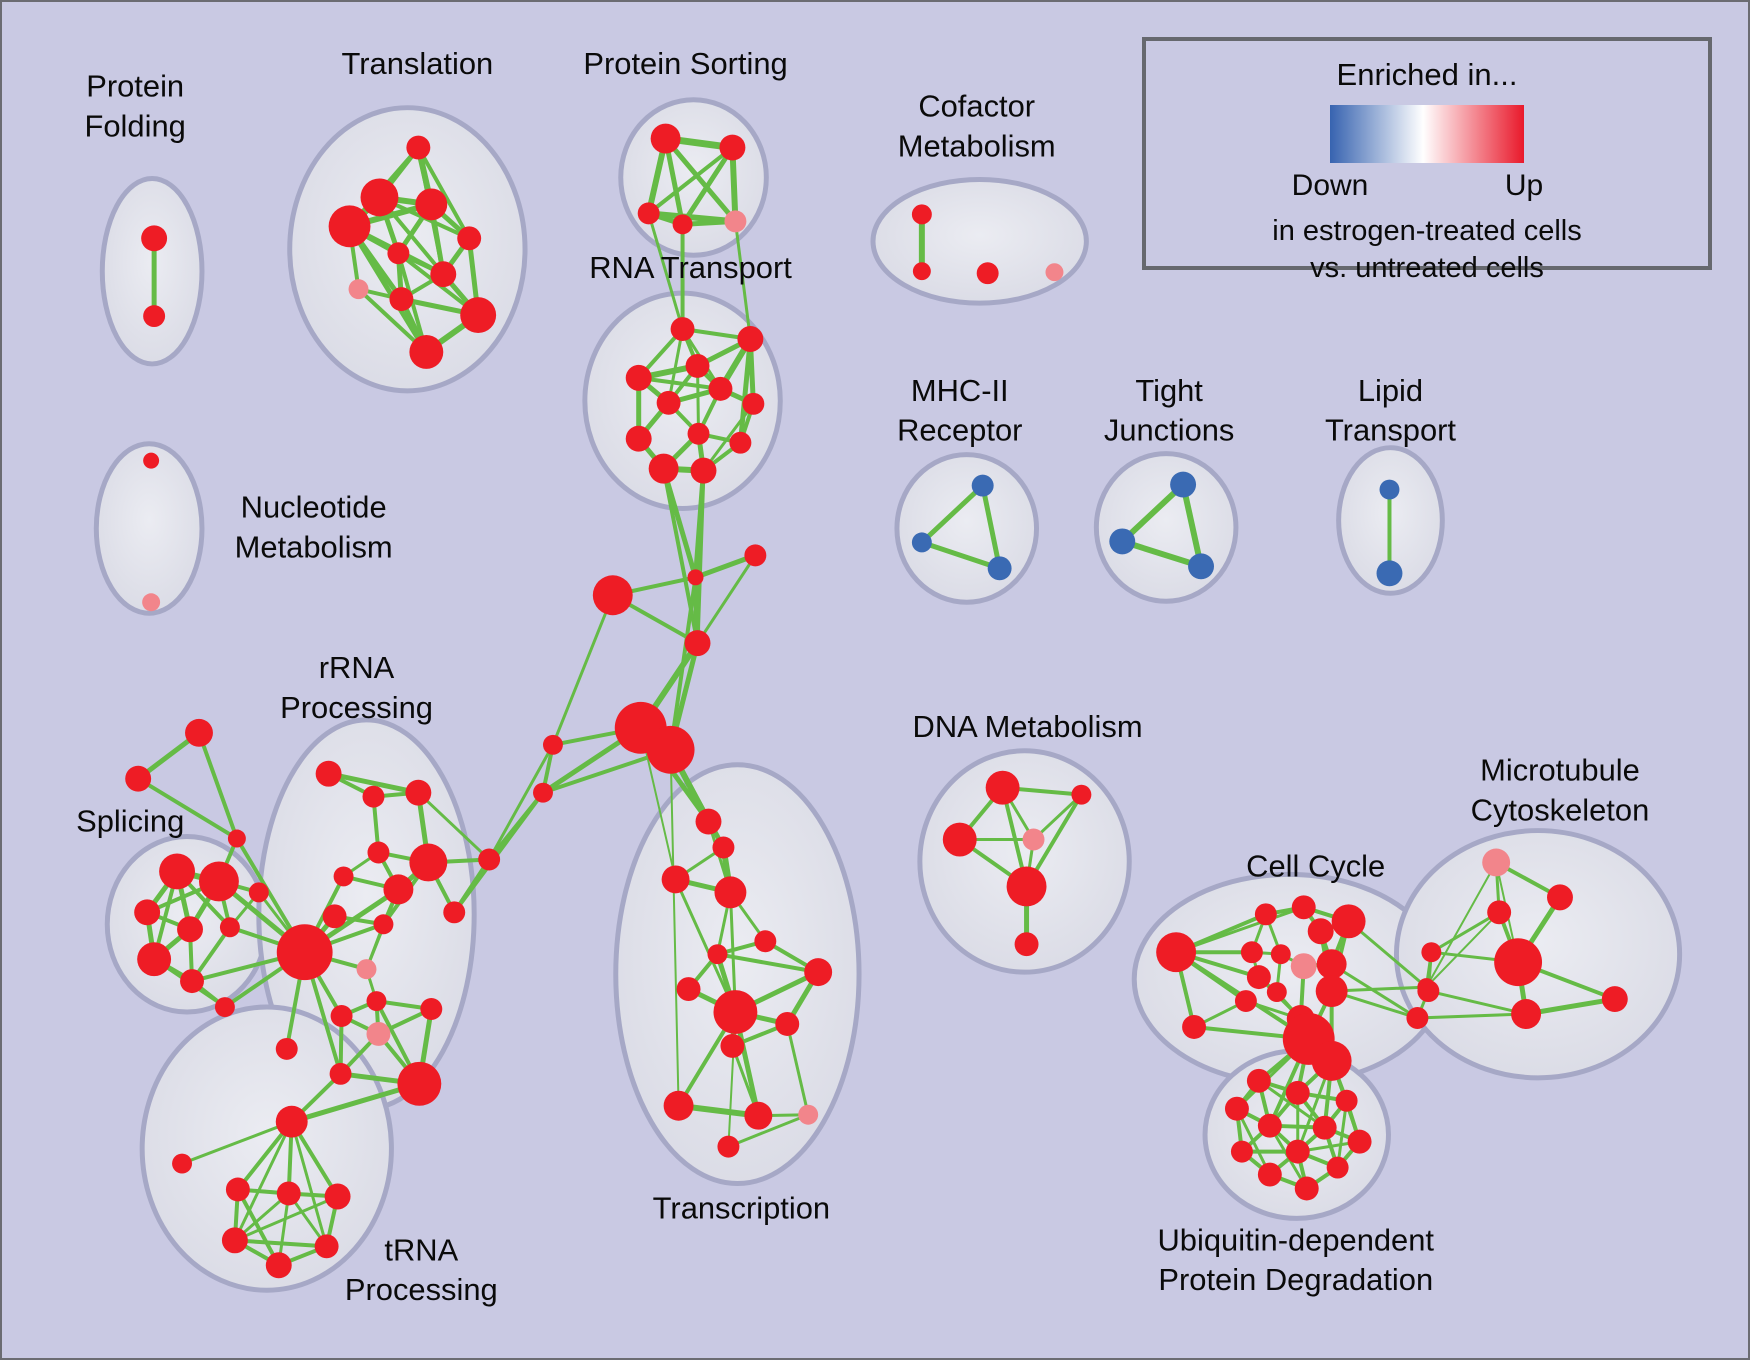  Describe the element at coordinates (151, 460) in the screenshot. I see `node-n1` at that location.